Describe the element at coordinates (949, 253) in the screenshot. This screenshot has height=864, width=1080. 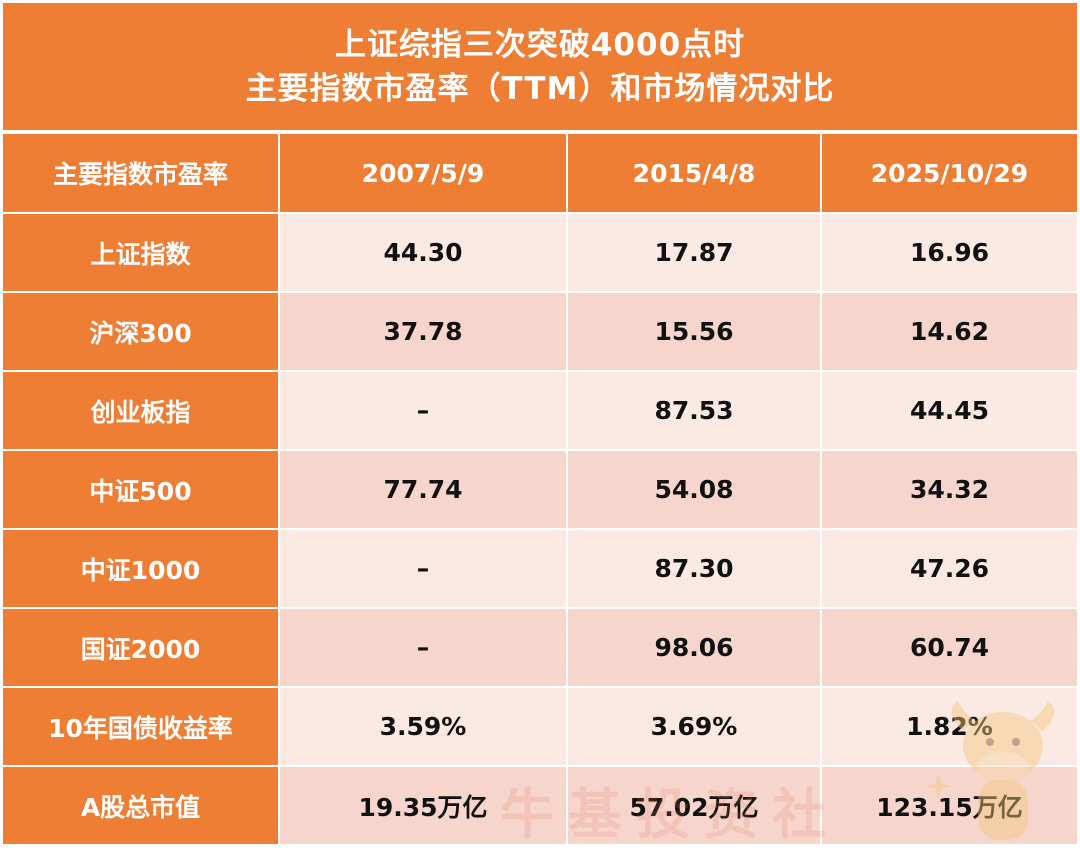
I see `value-cell: 16.96` at that location.